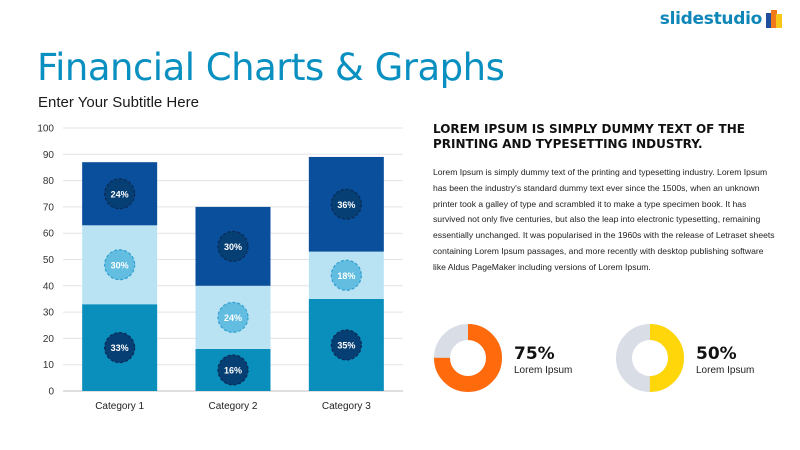  What do you see at coordinates (49, 207) in the screenshot?
I see `y-tick-label: 70` at bounding box center [49, 207].